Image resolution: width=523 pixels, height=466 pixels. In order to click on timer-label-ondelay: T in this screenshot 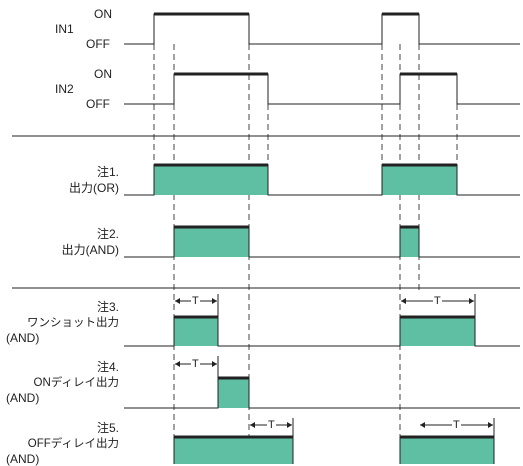, I will do `click(195, 364)`.